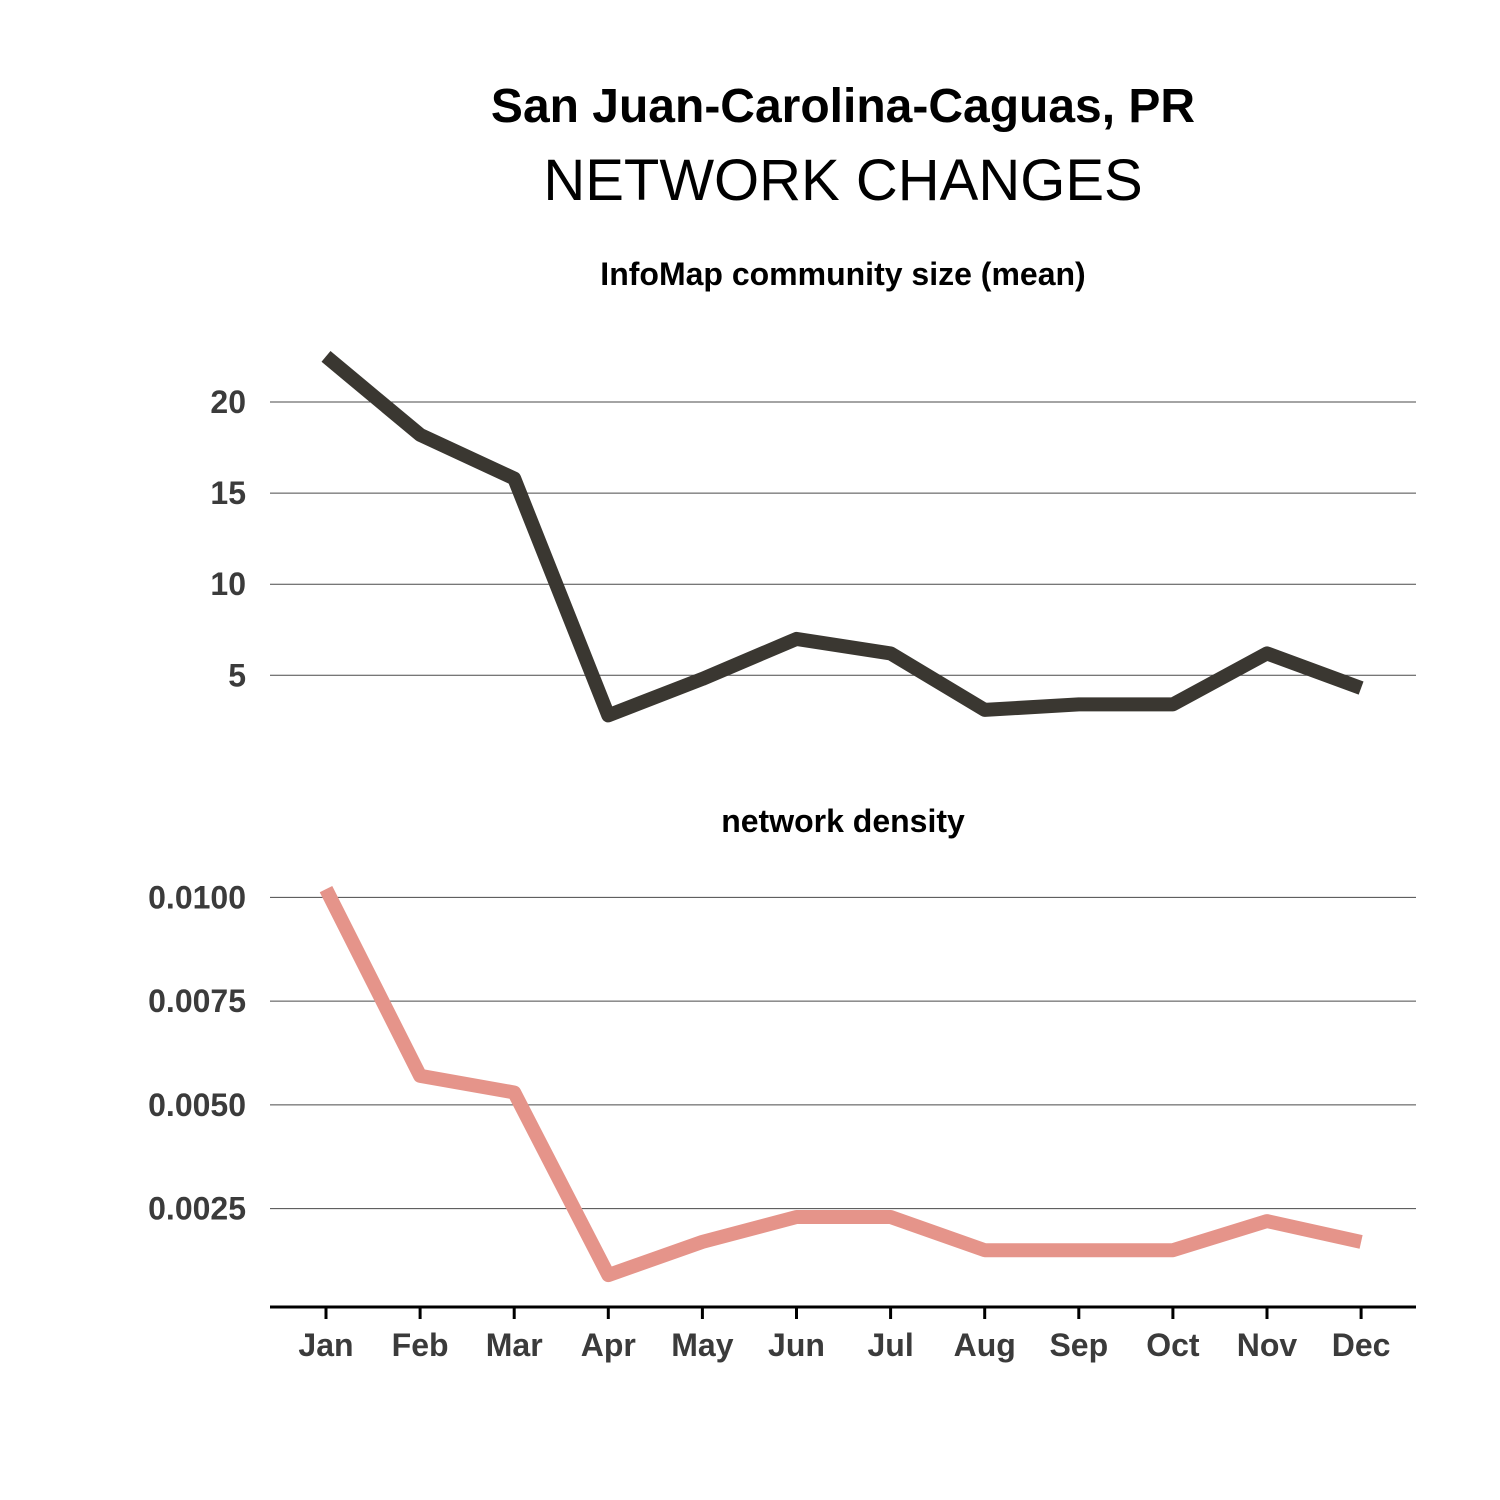  What do you see at coordinates (237, 675) in the screenshot?
I see `ytick-label-community-size-5: 5` at bounding box center [237, 675].